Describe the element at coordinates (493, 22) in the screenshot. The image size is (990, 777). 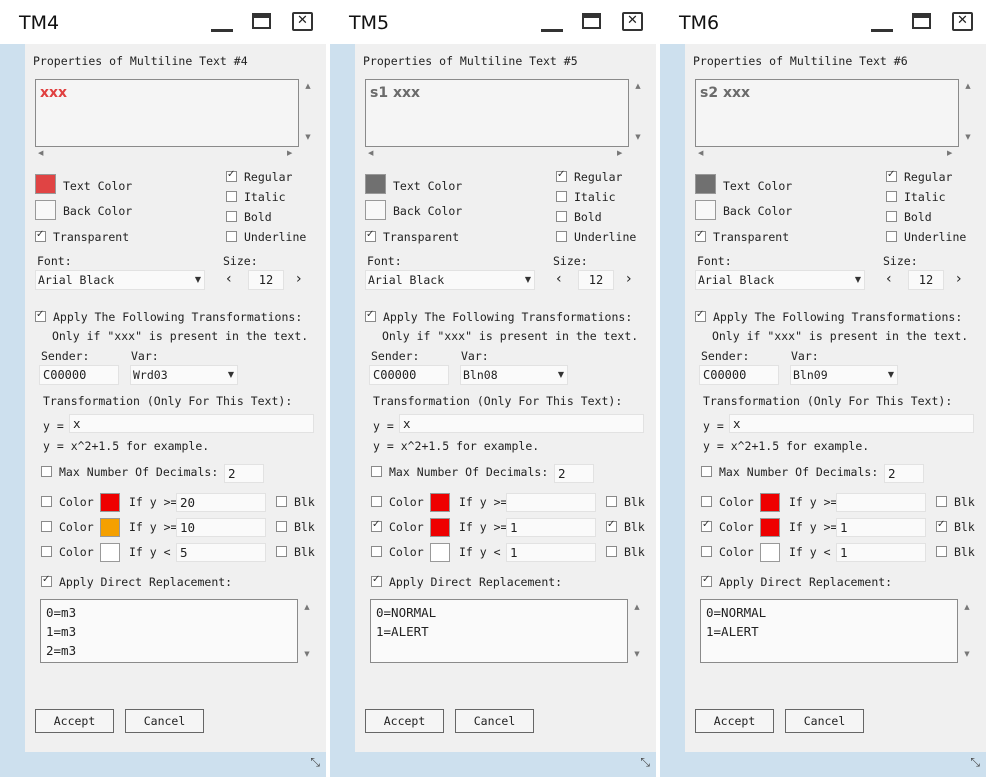
I see `title-bar: TM5 ✕` at that location.